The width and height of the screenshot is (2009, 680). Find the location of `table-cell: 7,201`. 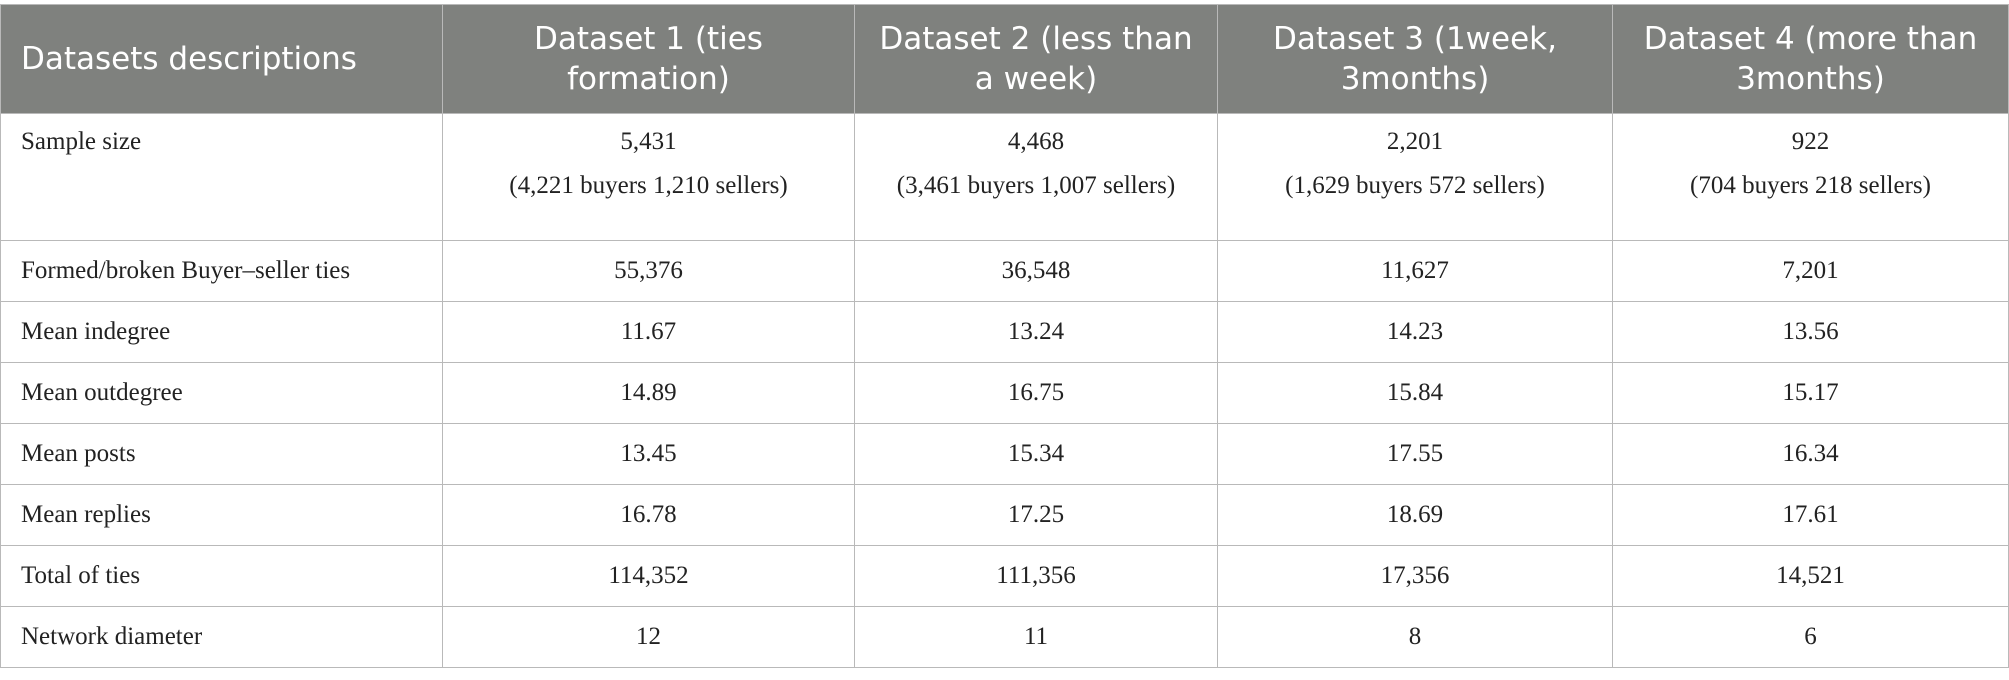

table-cell: 7,201 is located at coordinates (1810, 271).